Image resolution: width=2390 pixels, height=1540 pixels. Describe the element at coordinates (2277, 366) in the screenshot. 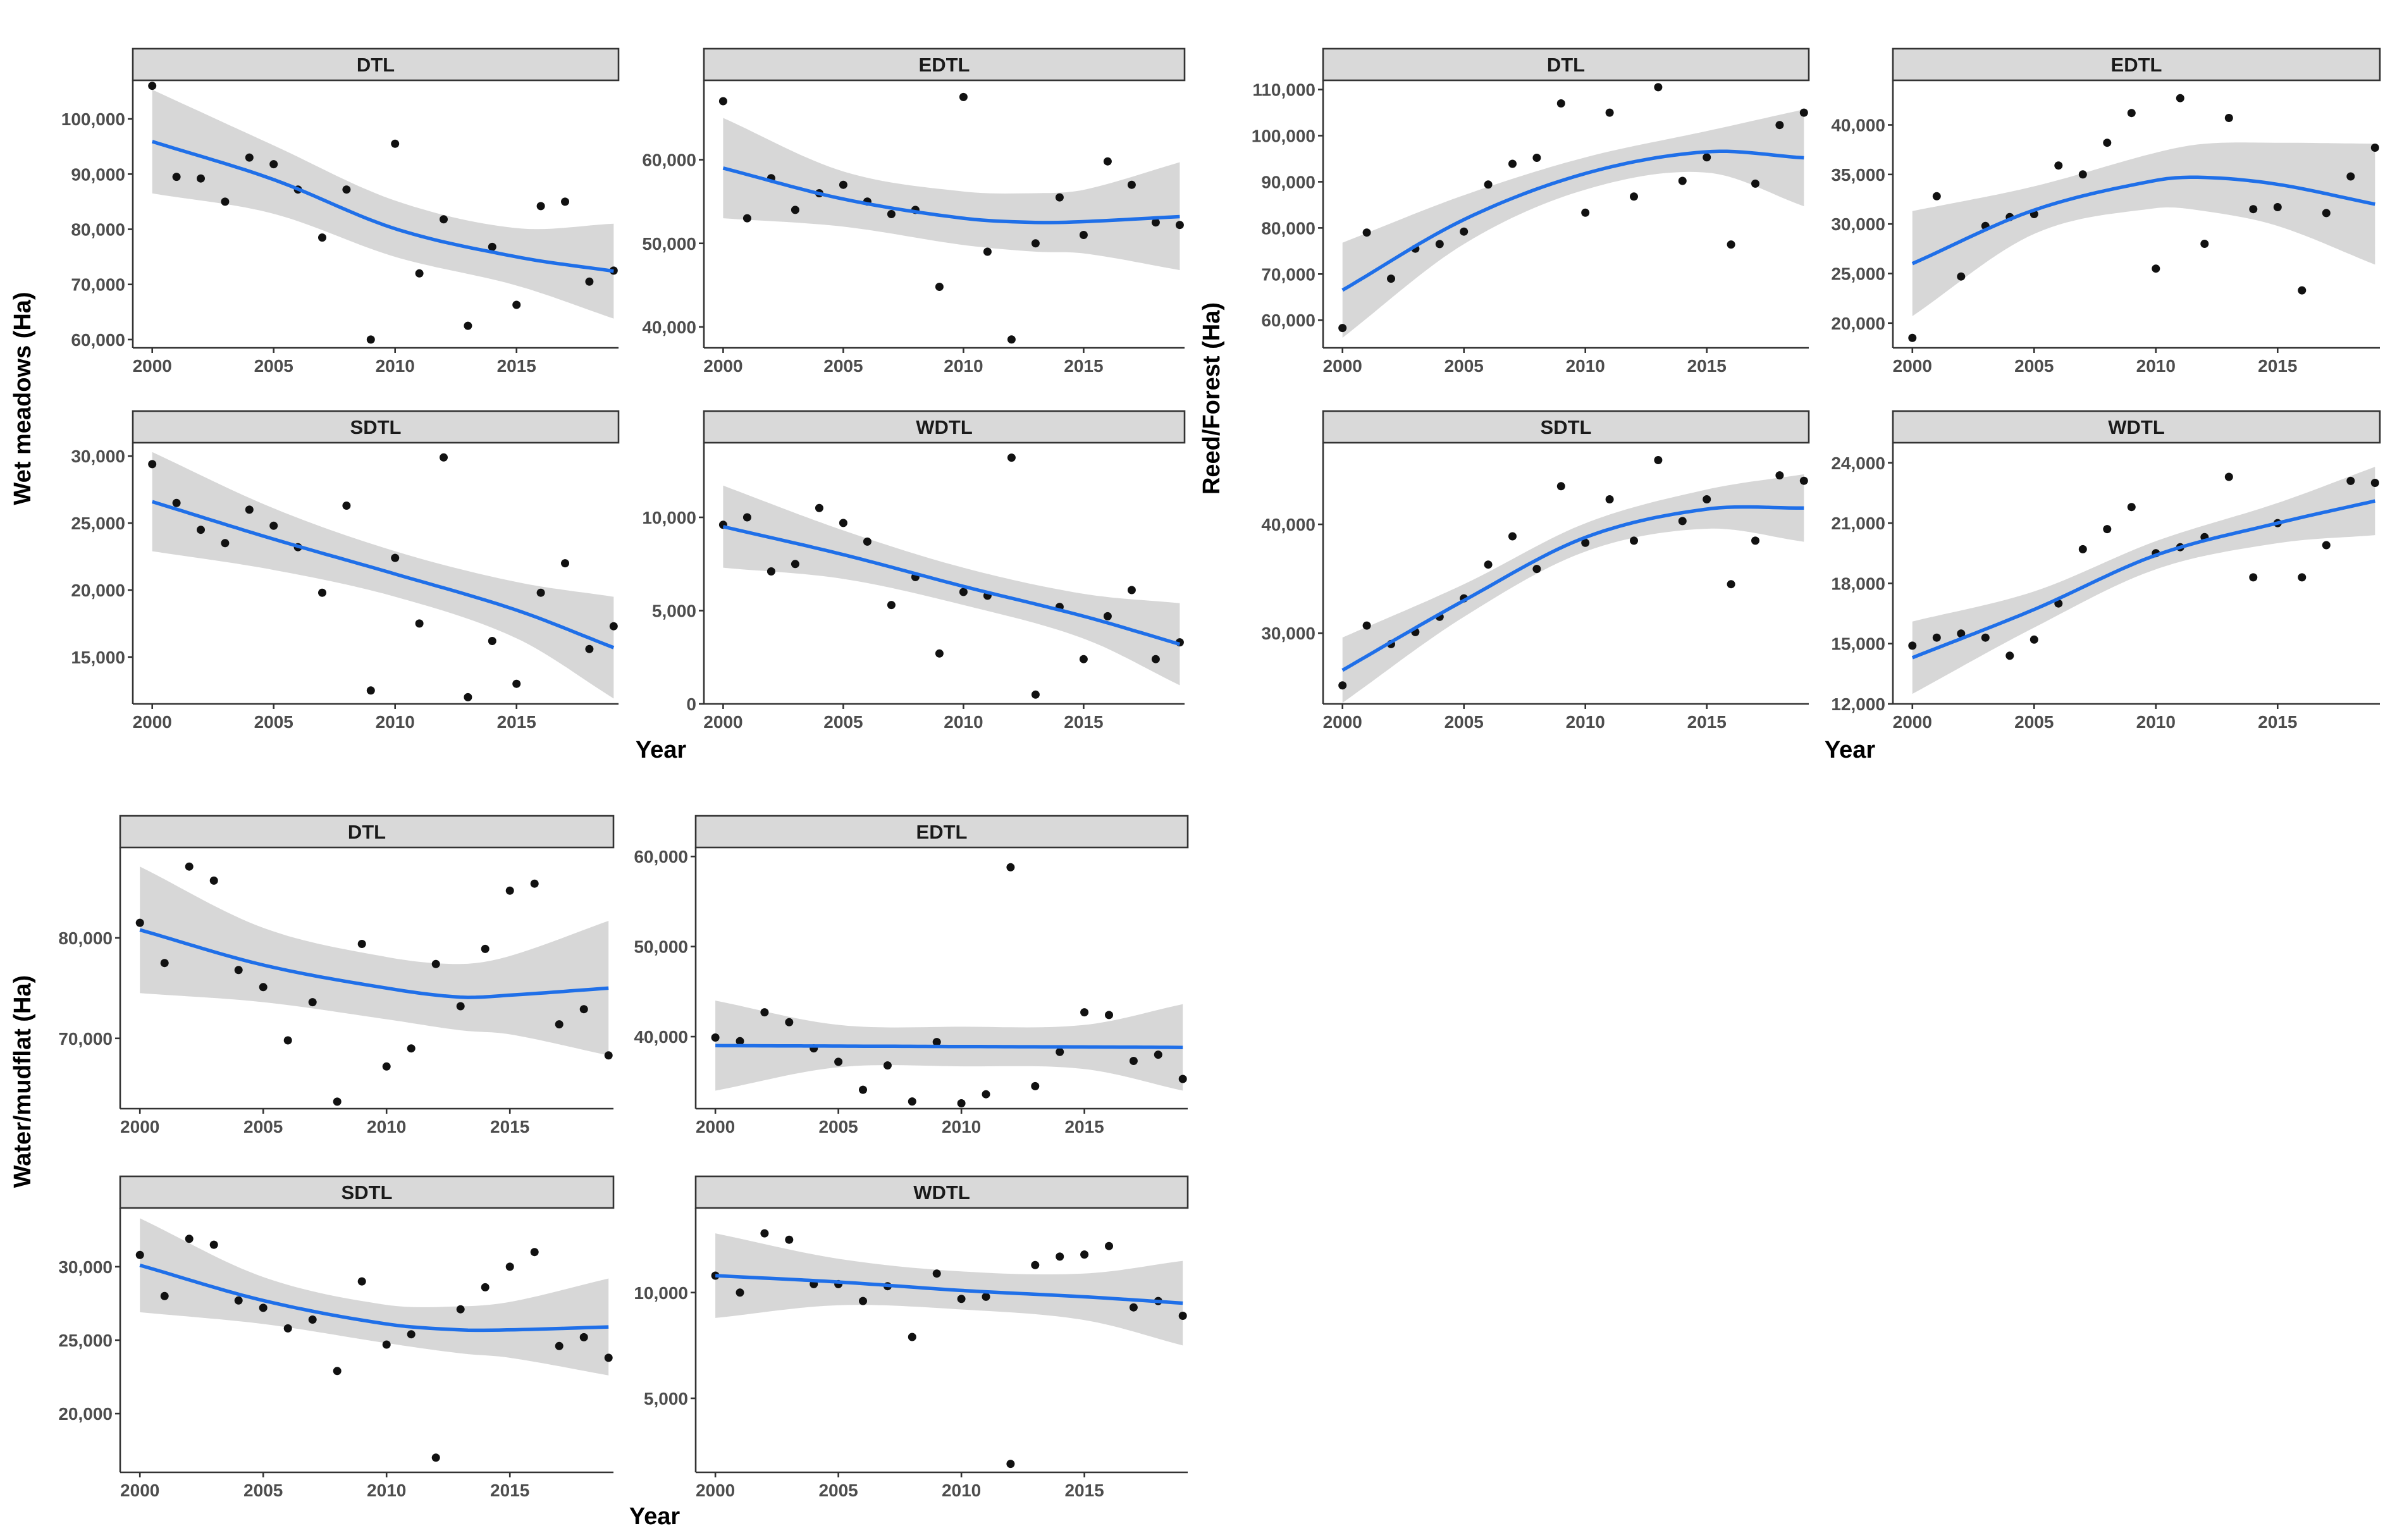

I see `x-tick-label: 2015` at that location.